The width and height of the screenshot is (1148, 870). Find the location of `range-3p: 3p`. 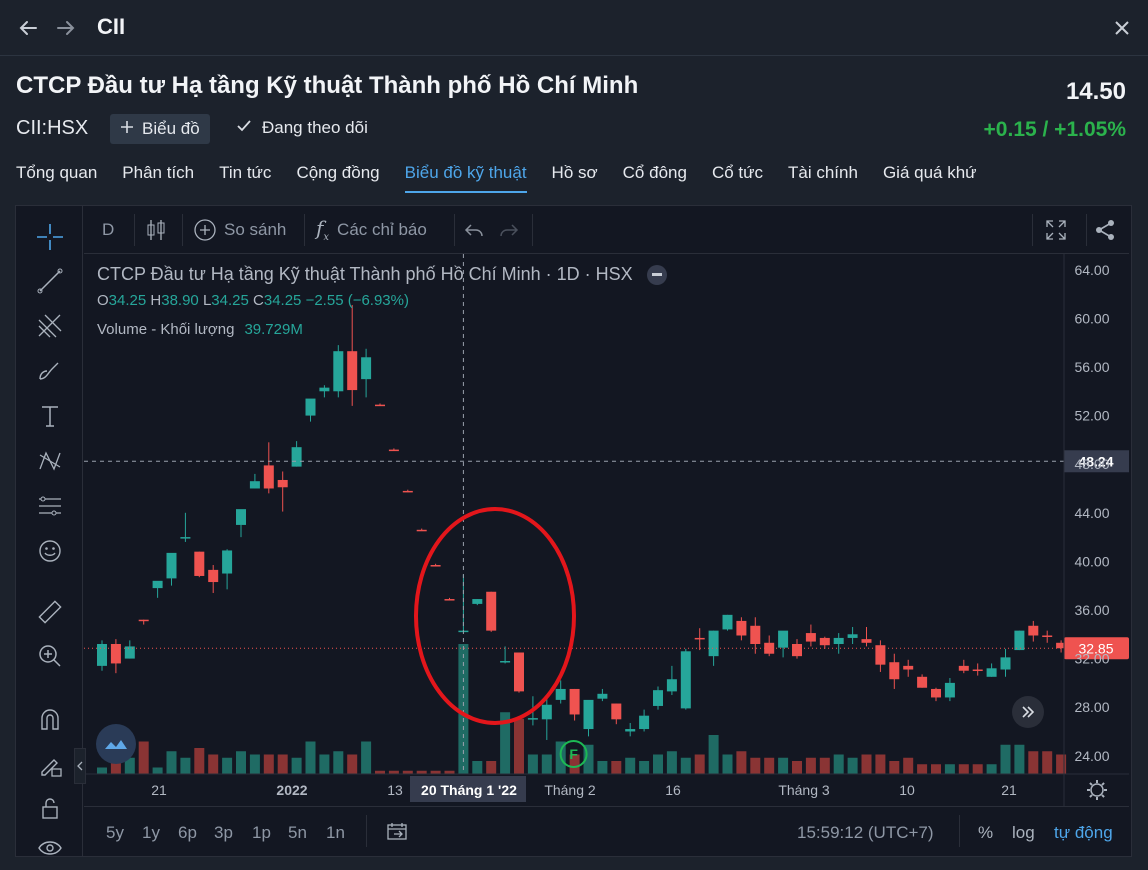

range-3p: 3p is located at coordinates (223, 832).